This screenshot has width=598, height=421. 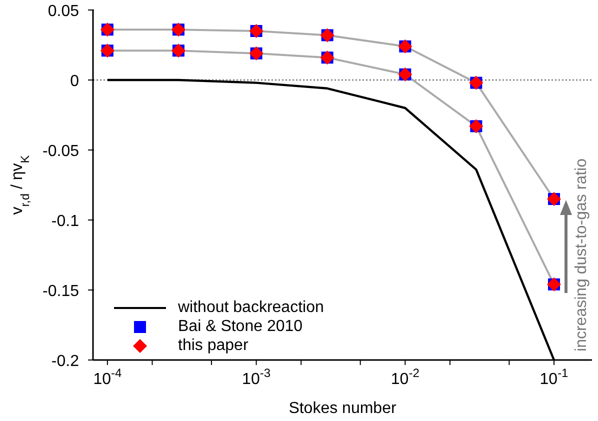 I want to click on legend-label: without backreaction, so click(x=251, y=307).